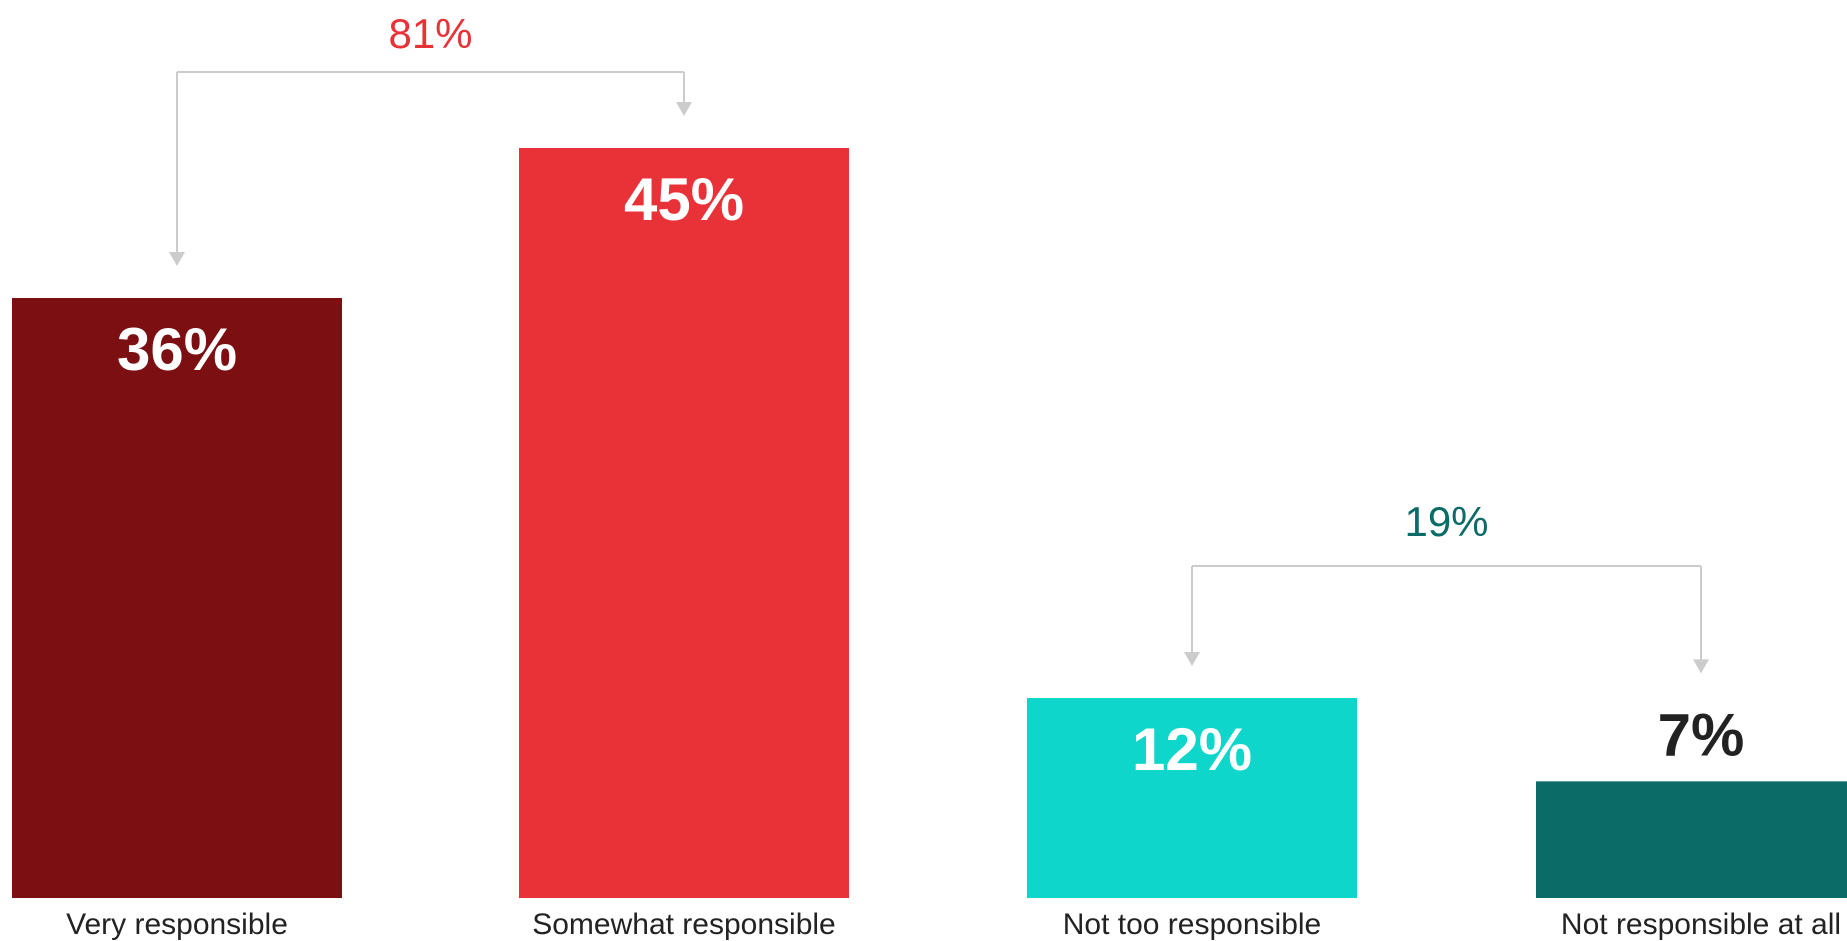 The height and width of the screenshot is (941, 1847). What do you see at coordinates (1192, 749) in the screenshot?
I see `bar-value-label-3: 12%` at bounding box center [1192, 749].